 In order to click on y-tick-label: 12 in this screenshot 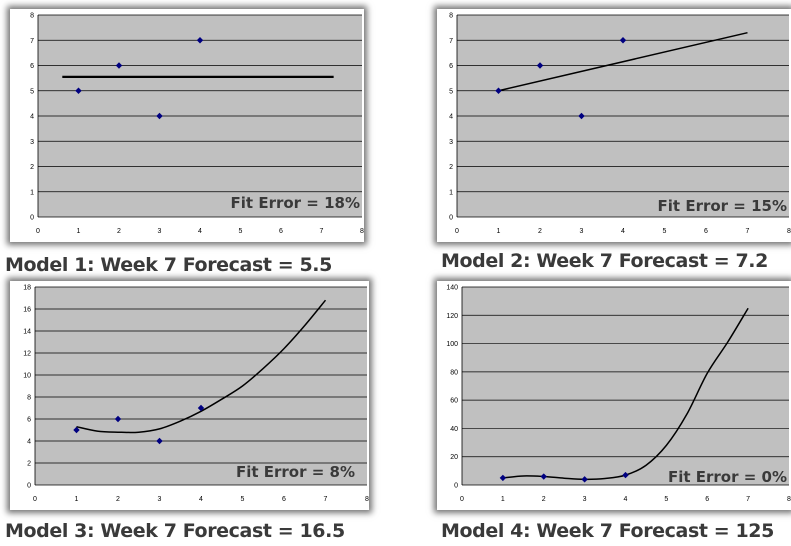, I will do `click(27, 354)`.